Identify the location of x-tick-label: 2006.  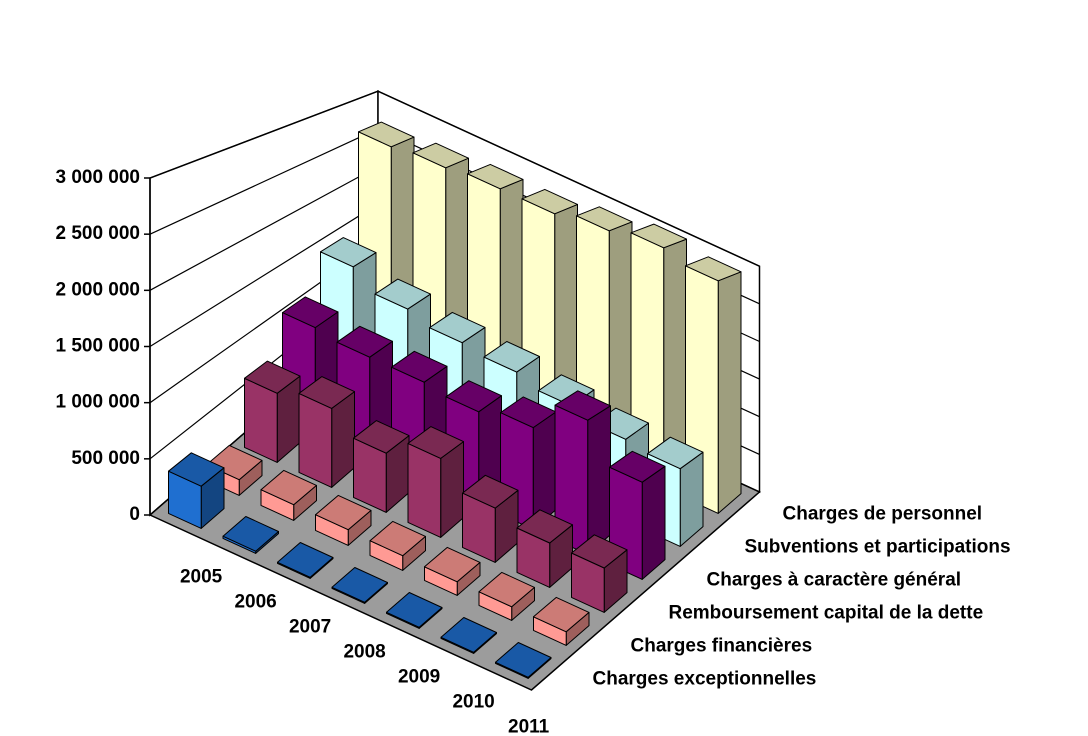
(255, 602).